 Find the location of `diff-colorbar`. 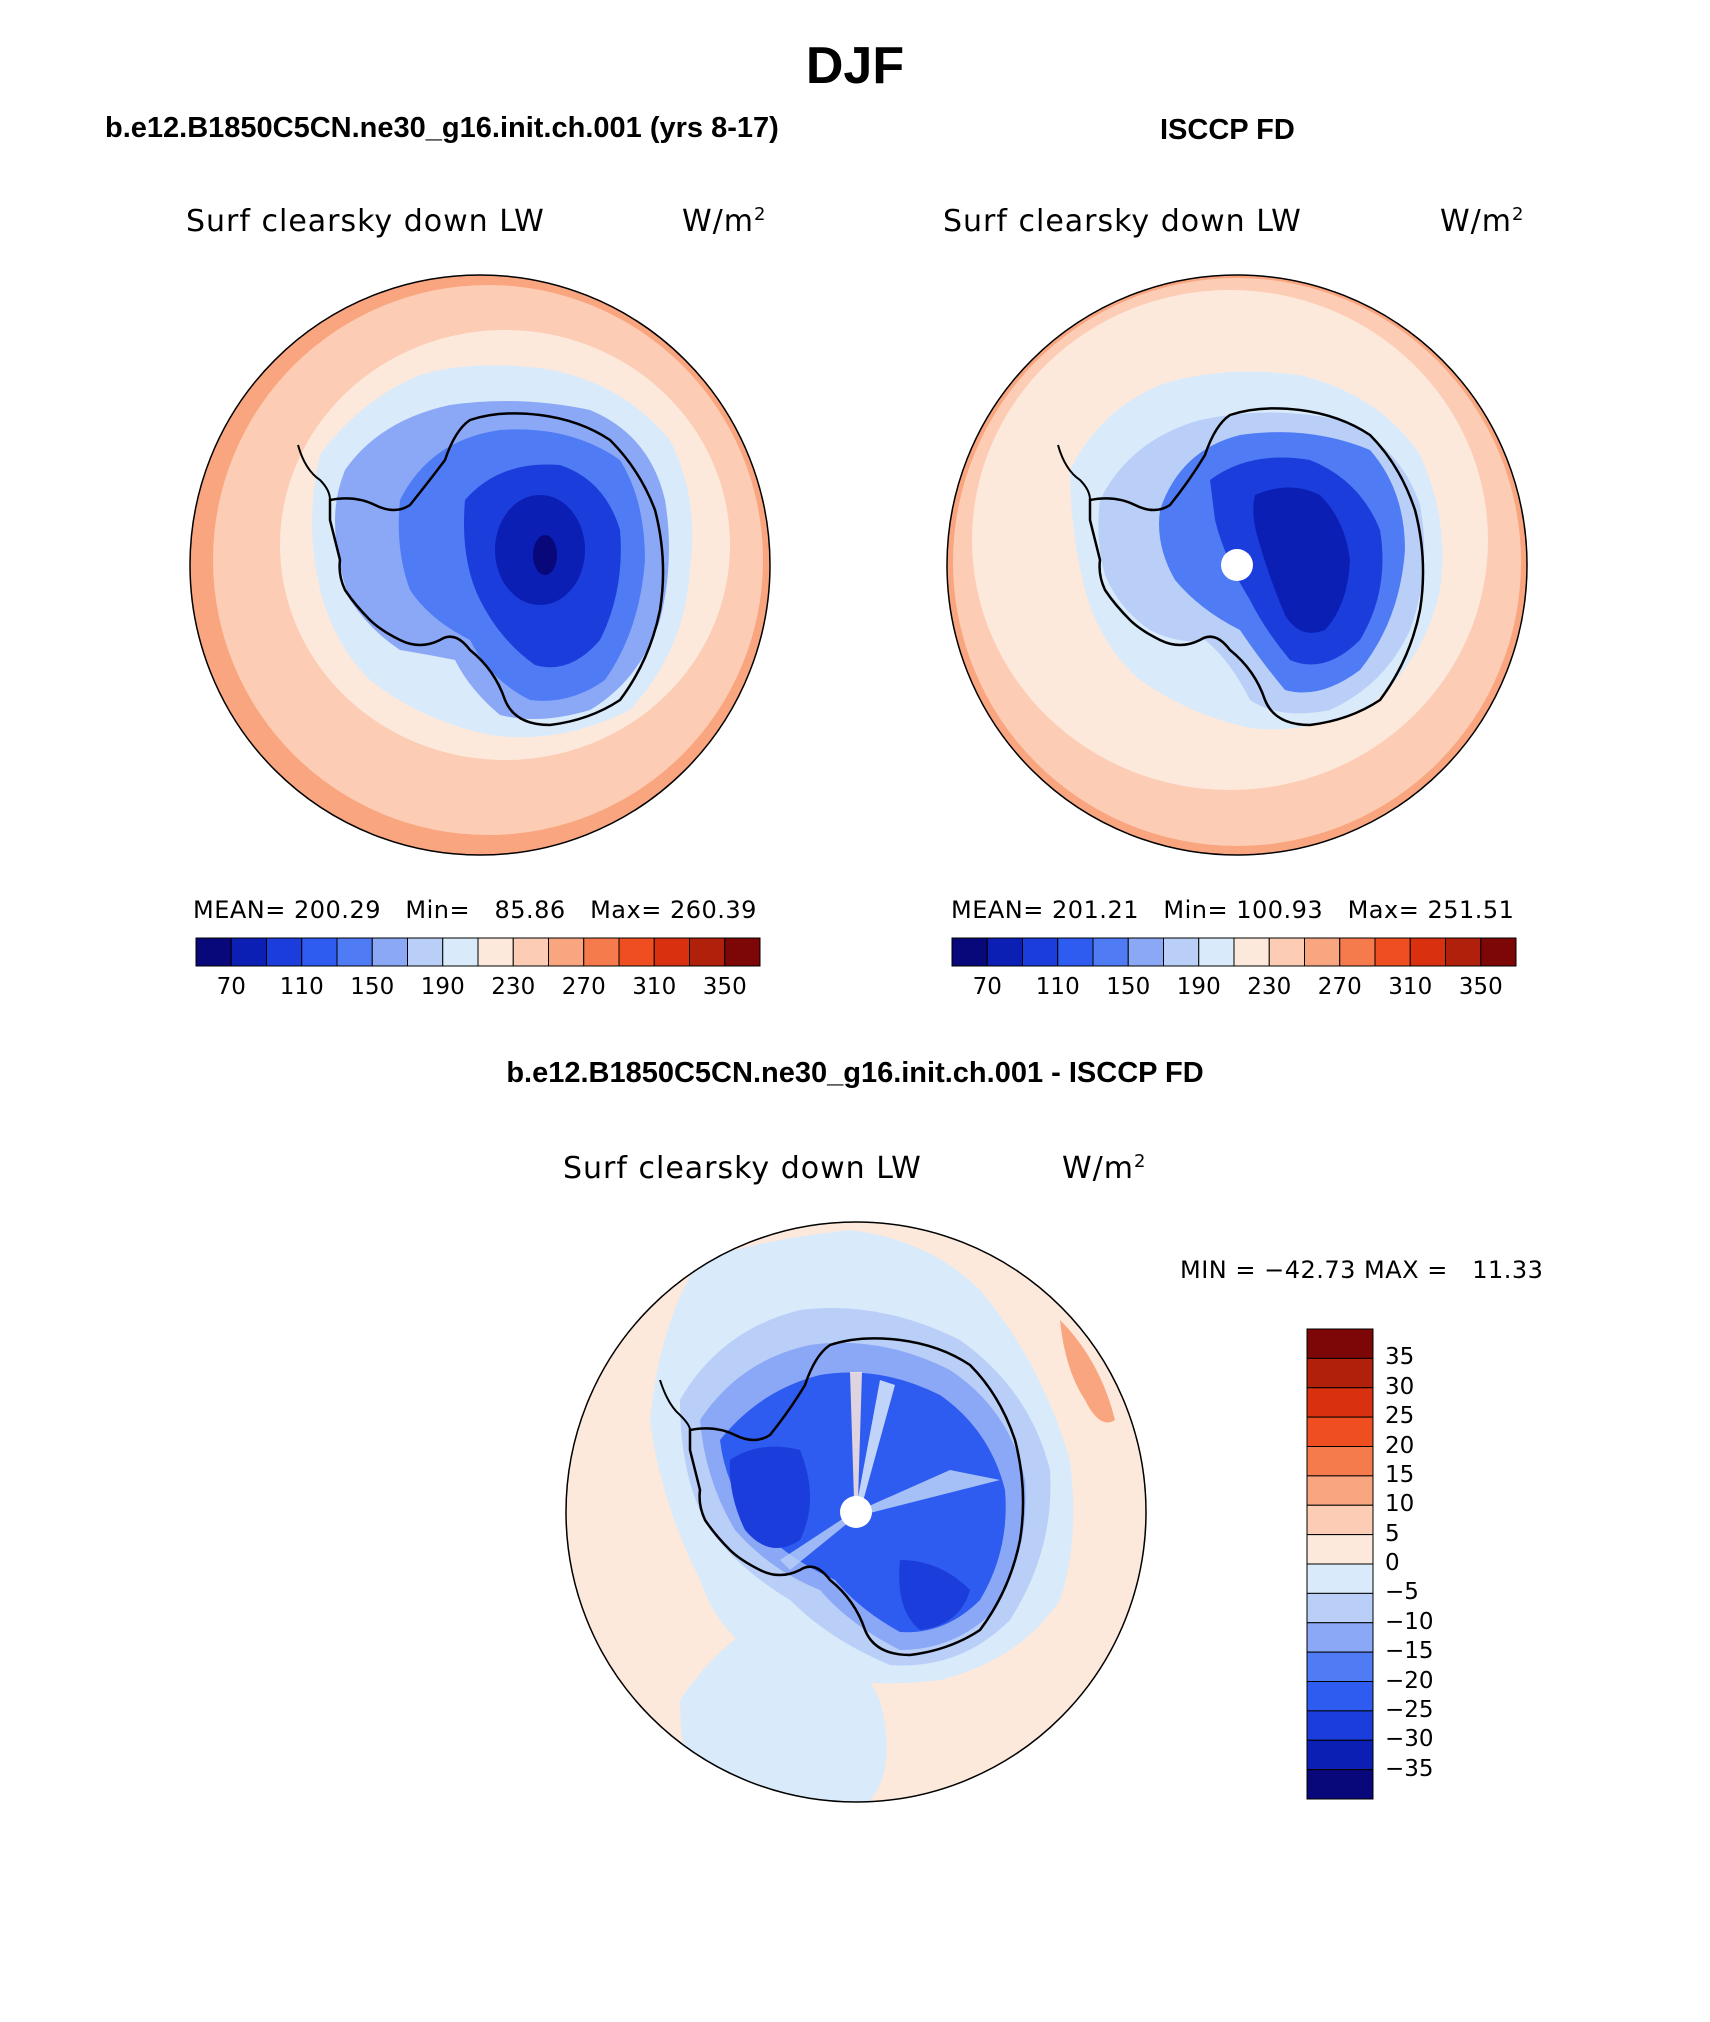

diff-colorbar is located at coordinates (1340, 1564).